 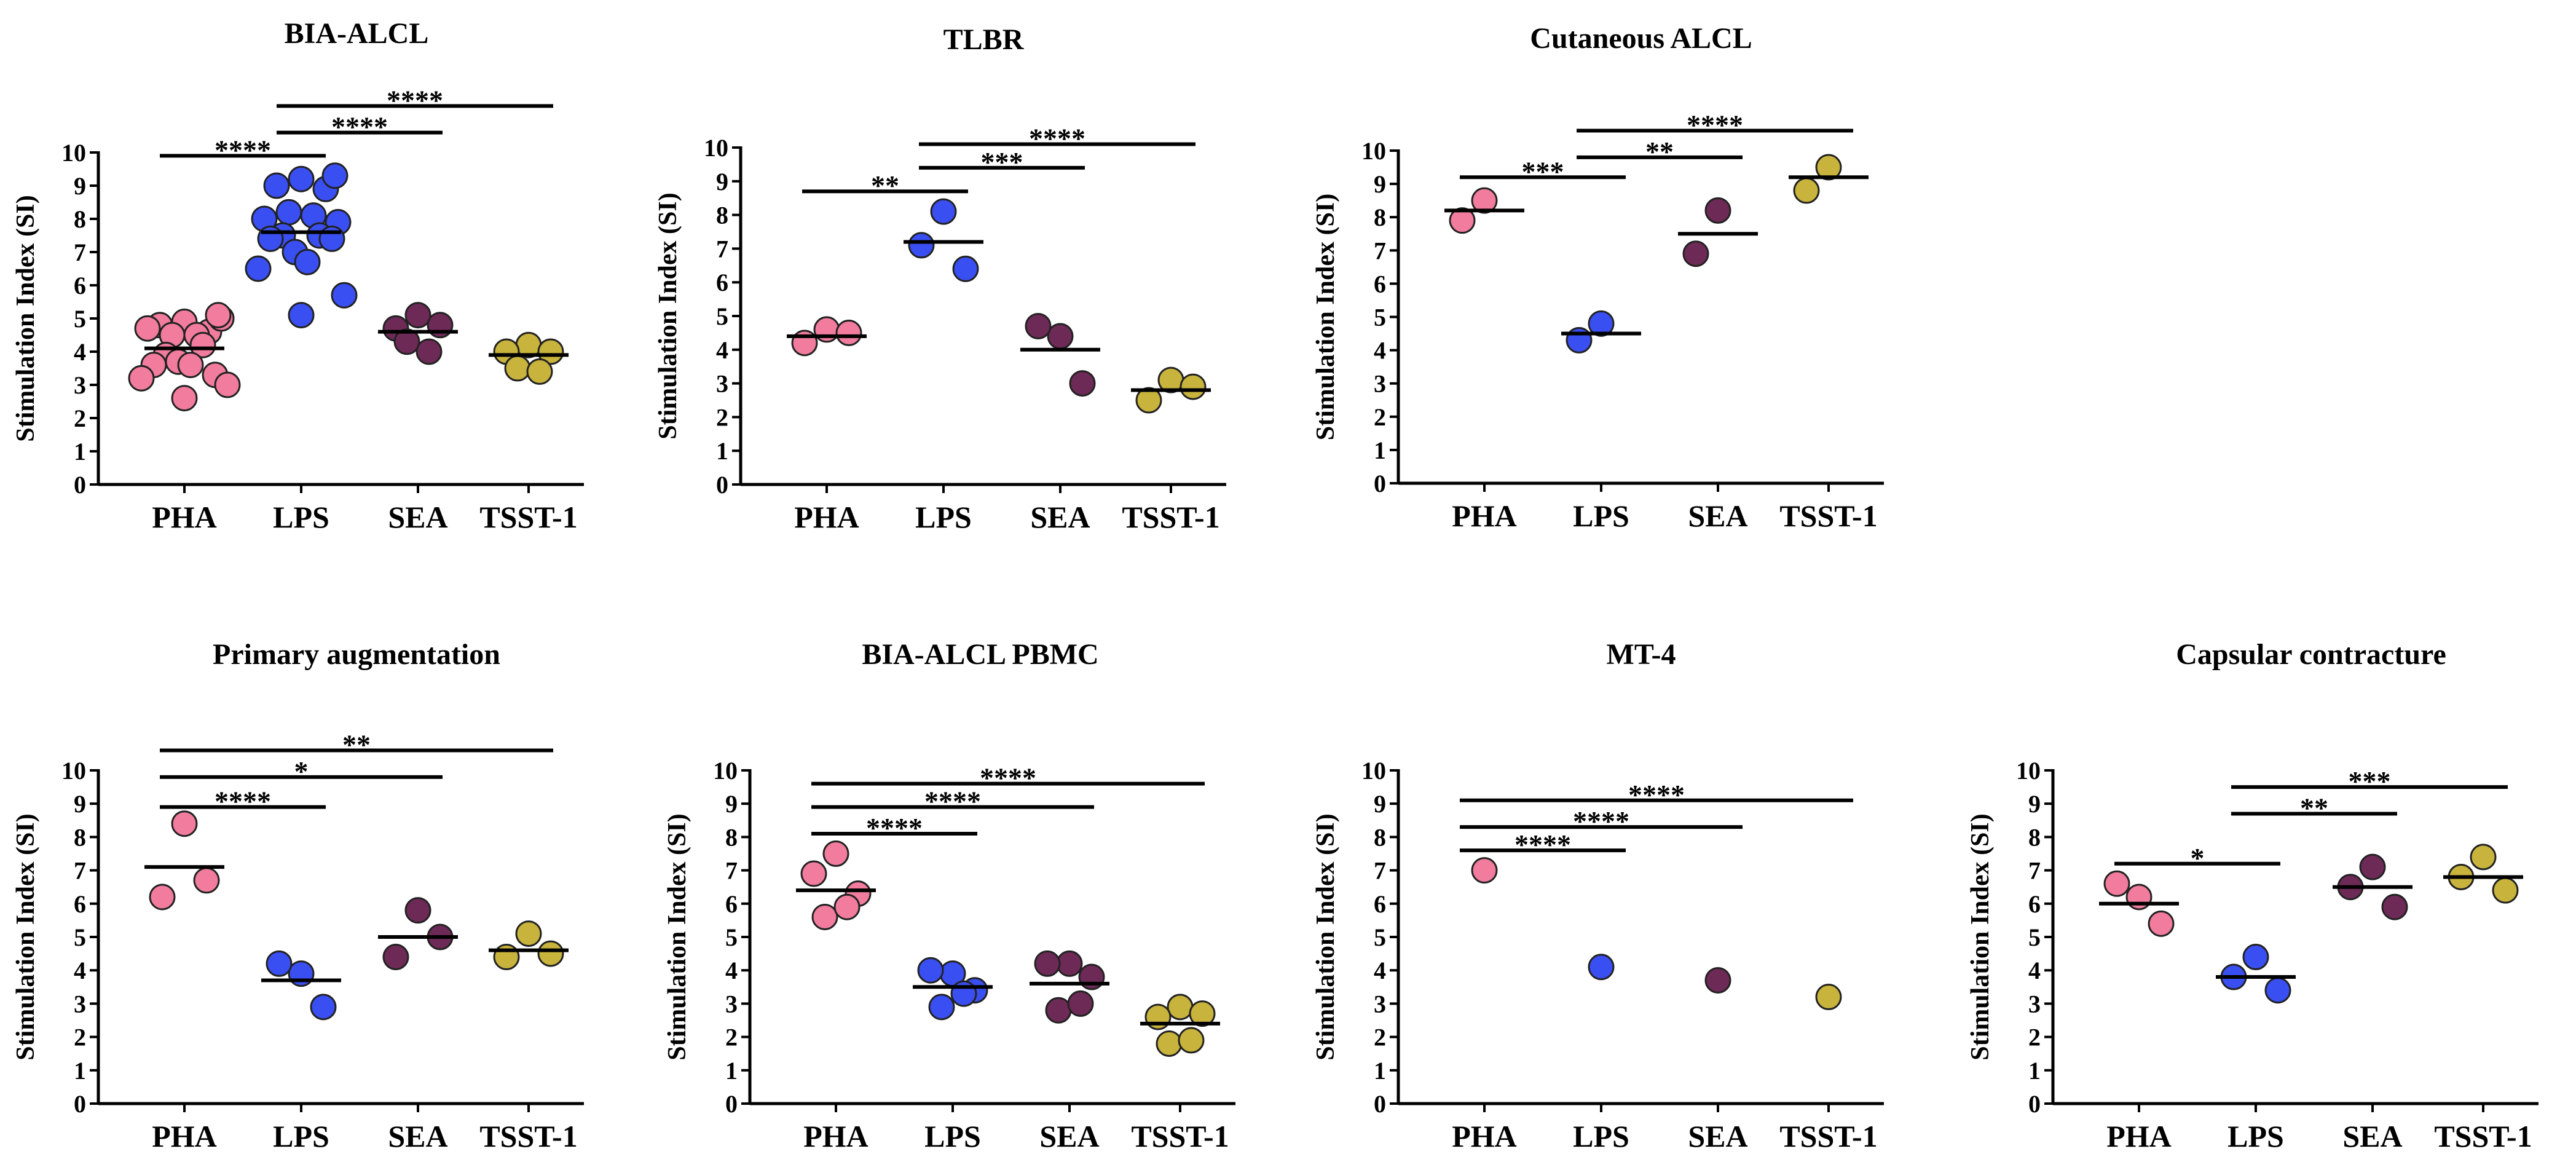 What do you see at coordinates (80, 904) in the screenshot?
I see `y-tick-label: 6` at bounding box center [80, 904].